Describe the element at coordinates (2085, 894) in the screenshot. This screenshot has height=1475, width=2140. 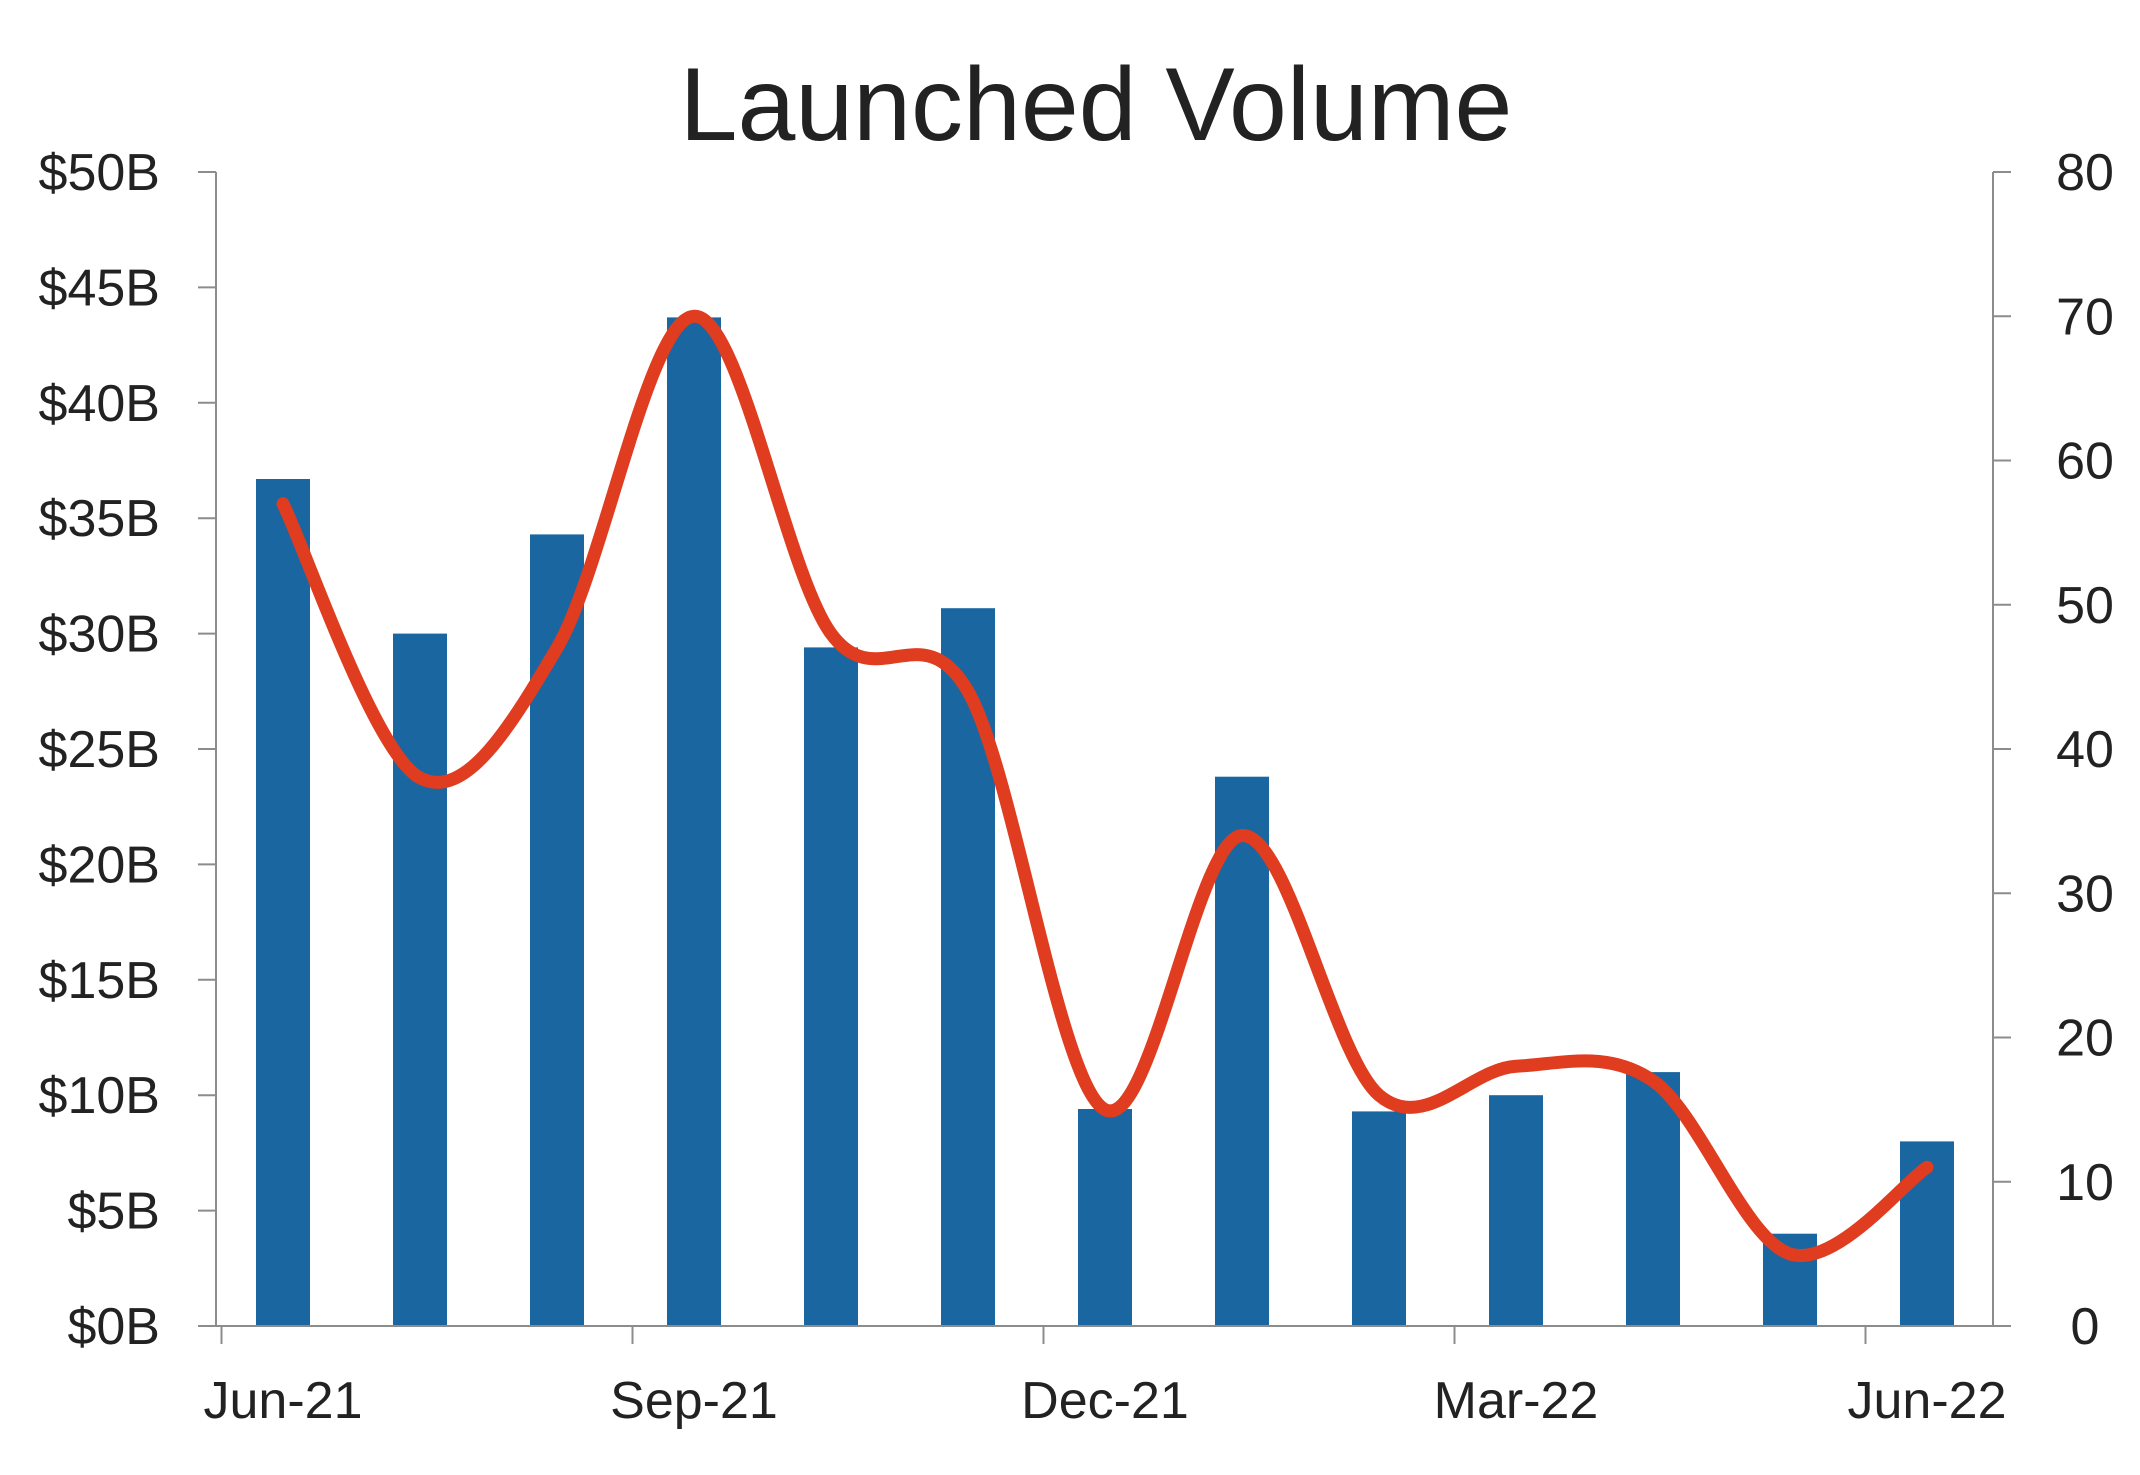
I see `right-tick-label: 30` at that location.